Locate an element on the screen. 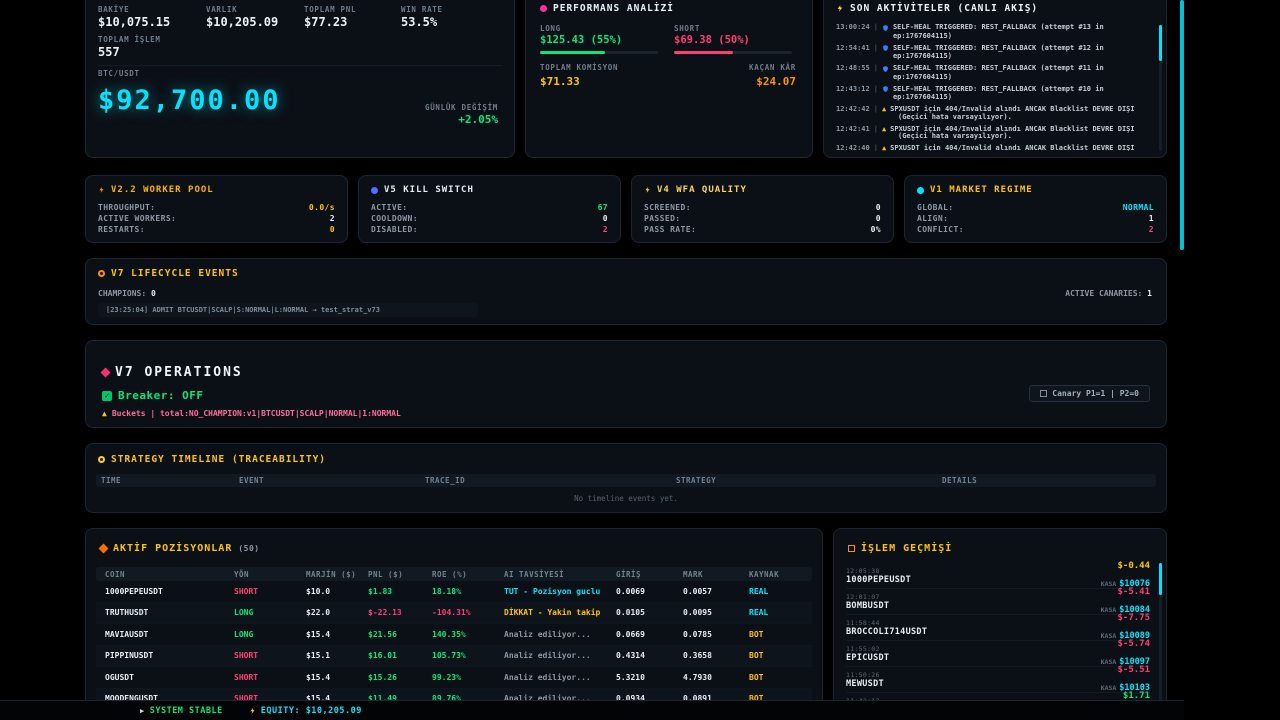 The image size is (1280, 720). daily-change-label: GÜNLÜK DEĞİŞİM is located at coordinates (461, 107).